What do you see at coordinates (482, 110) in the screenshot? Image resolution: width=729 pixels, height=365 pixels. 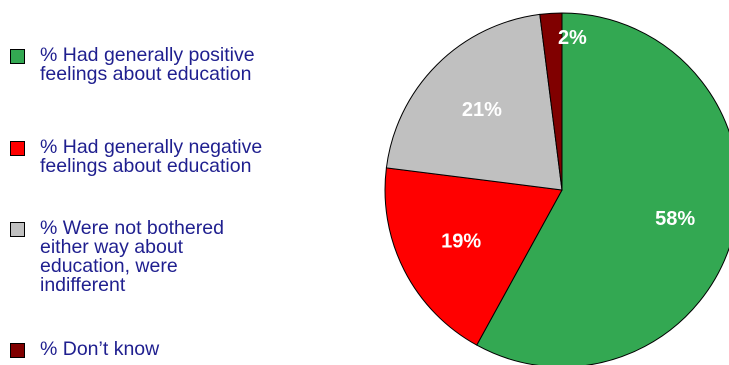 I see `data-label-indifferent: 21%` at bounding box center [482, 110].